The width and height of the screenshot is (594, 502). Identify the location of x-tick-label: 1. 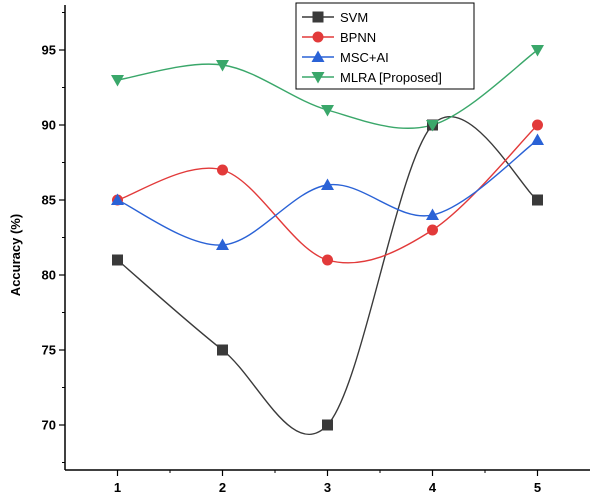
(117, 487).